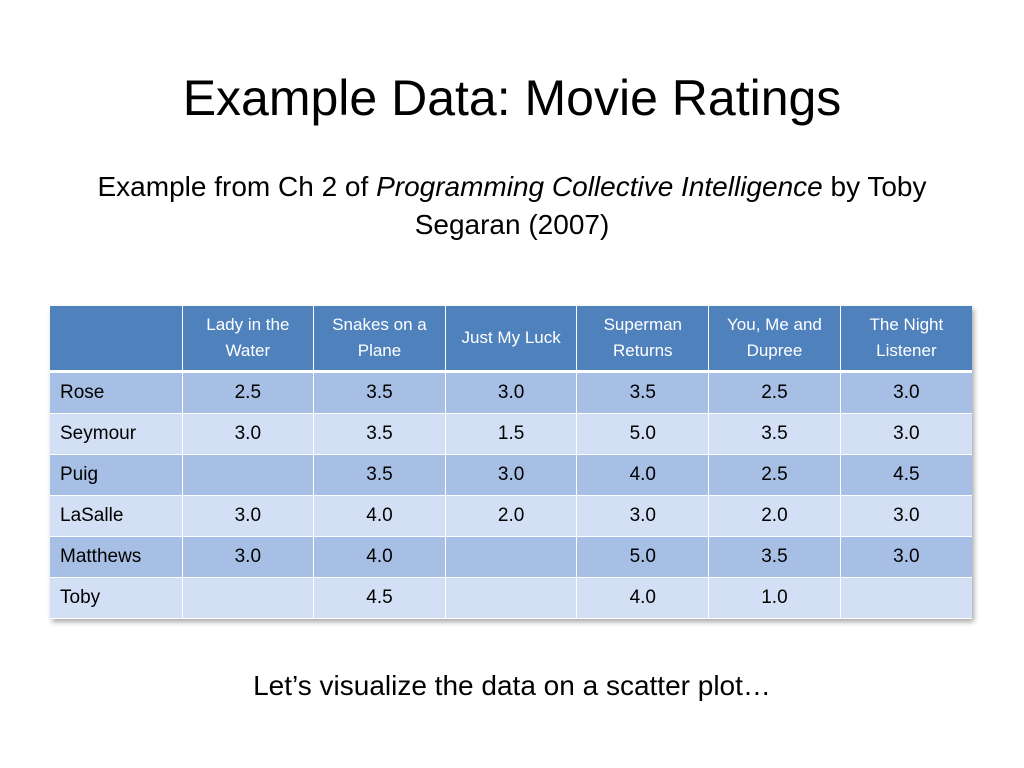 This screenshot has width=1024, height=768. I want to click on corner-header-cell, so click(116, 339).